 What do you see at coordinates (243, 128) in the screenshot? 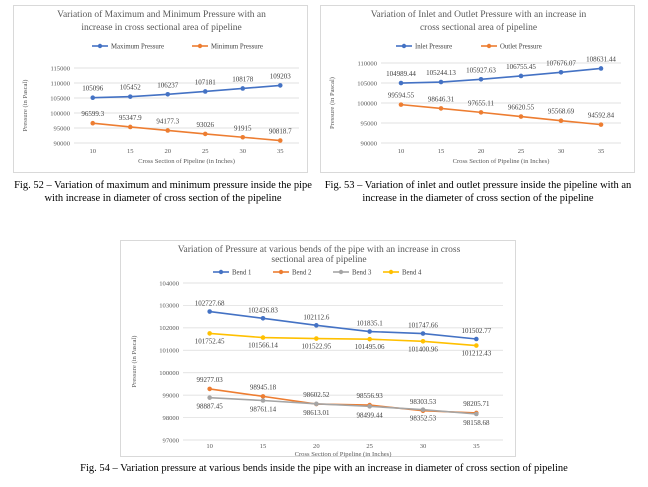
I see `data-label: 91915` at bounding box center [243, 128].